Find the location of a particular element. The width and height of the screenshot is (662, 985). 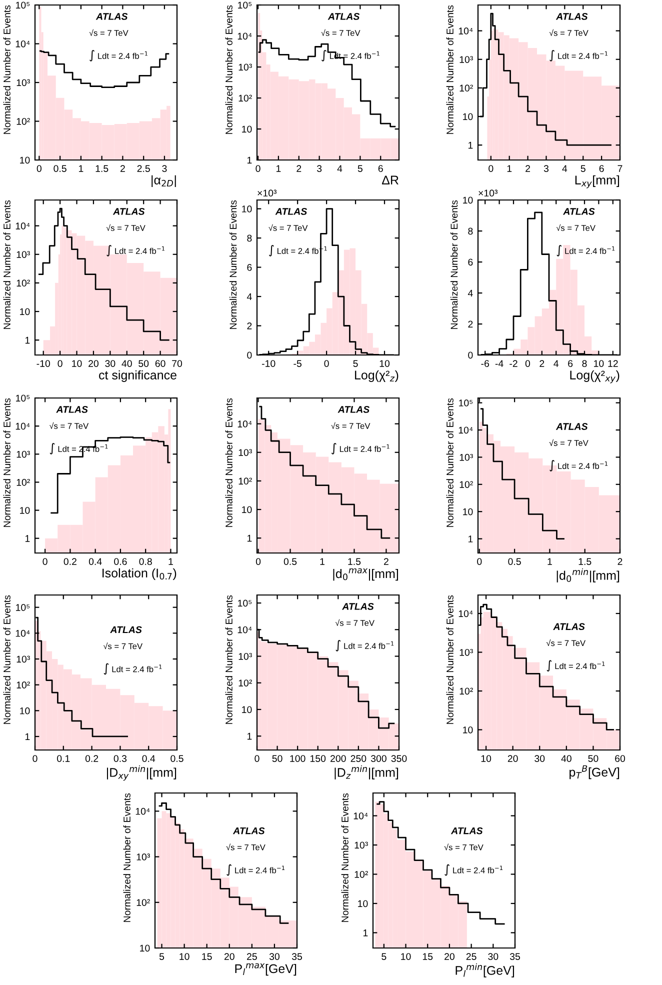

x-tick-label: 25 is located at coordinates (471, 956).